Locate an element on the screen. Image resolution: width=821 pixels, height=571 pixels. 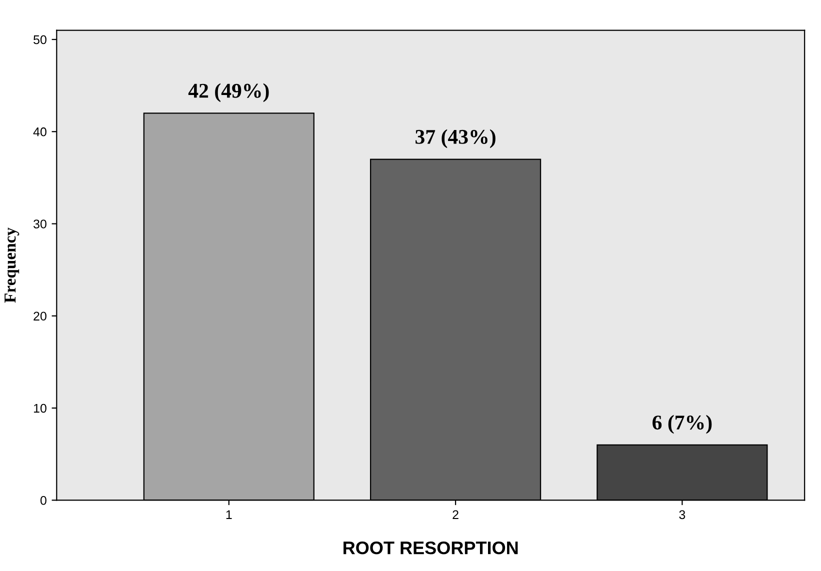
y-tick-label: 40 is located at coordinates (39, 131).